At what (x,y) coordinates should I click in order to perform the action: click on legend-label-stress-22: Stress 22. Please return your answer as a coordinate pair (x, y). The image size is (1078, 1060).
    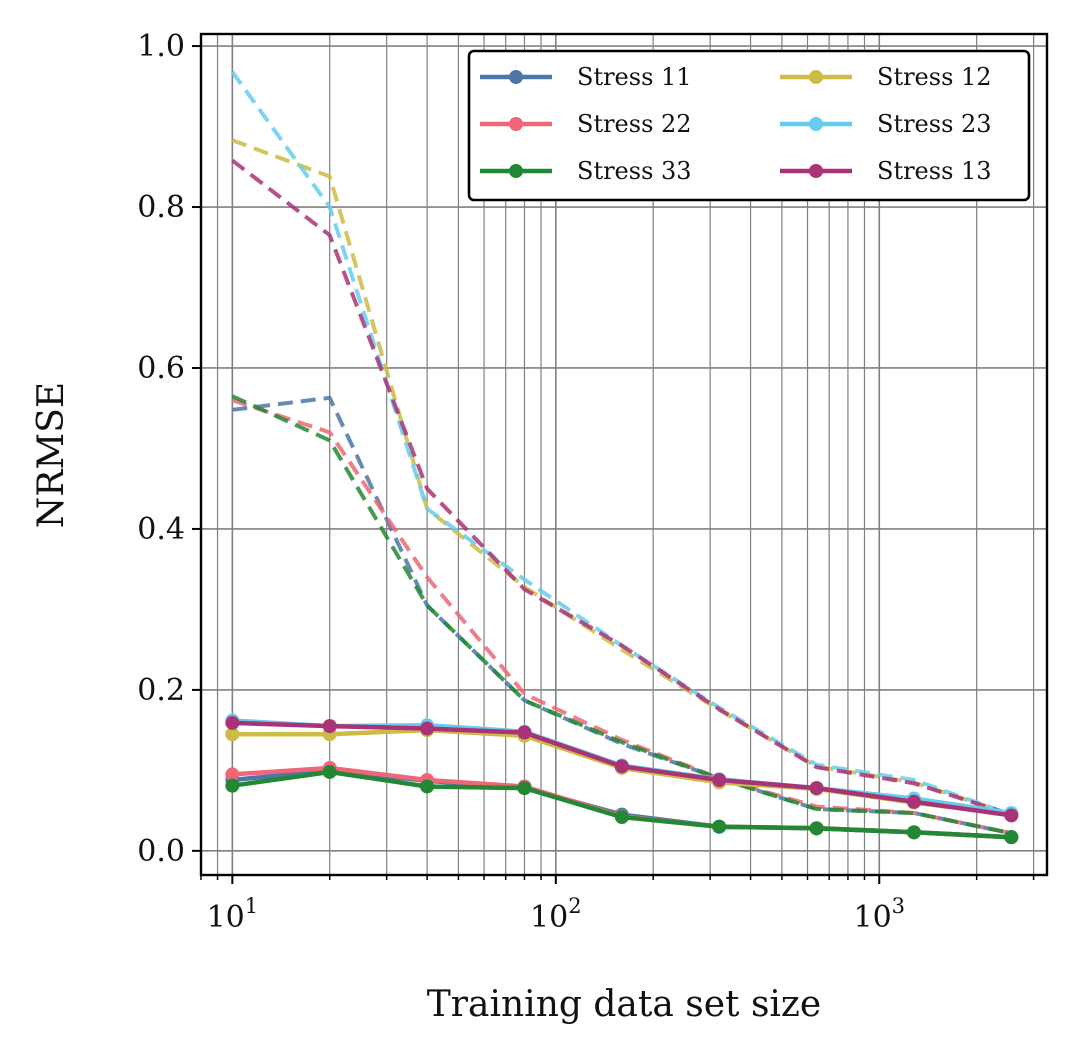
    Looking at the image, I should click on (634, 124).